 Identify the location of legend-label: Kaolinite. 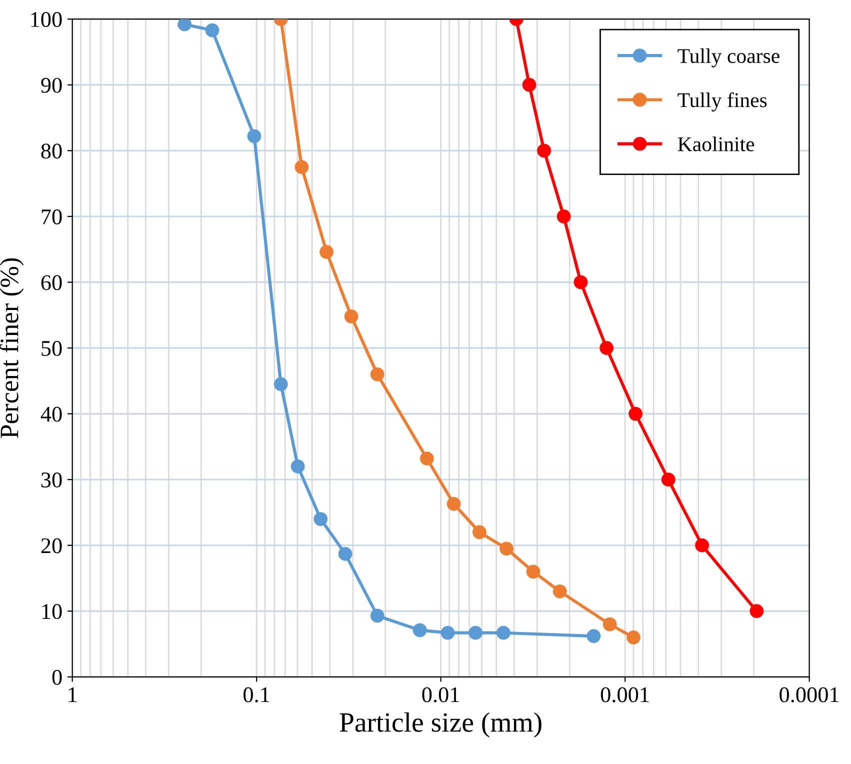
(716, 144).